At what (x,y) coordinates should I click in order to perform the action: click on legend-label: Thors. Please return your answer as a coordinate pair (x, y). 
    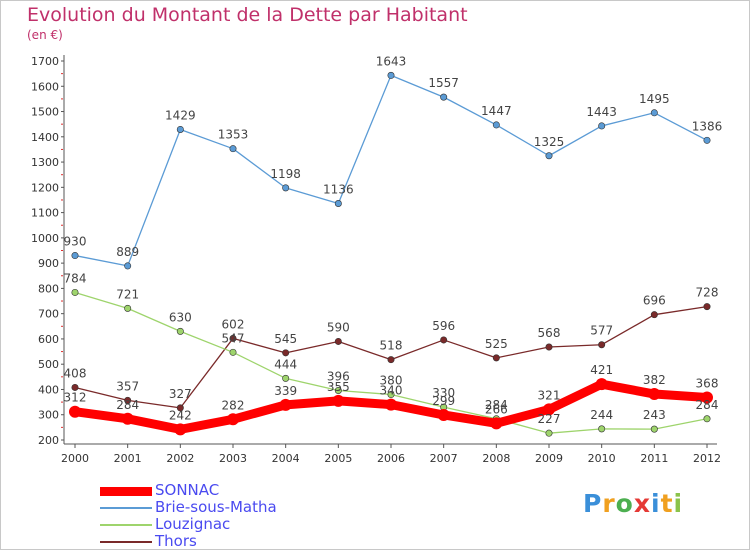
    Looking at the image, I should click on (176, 541).